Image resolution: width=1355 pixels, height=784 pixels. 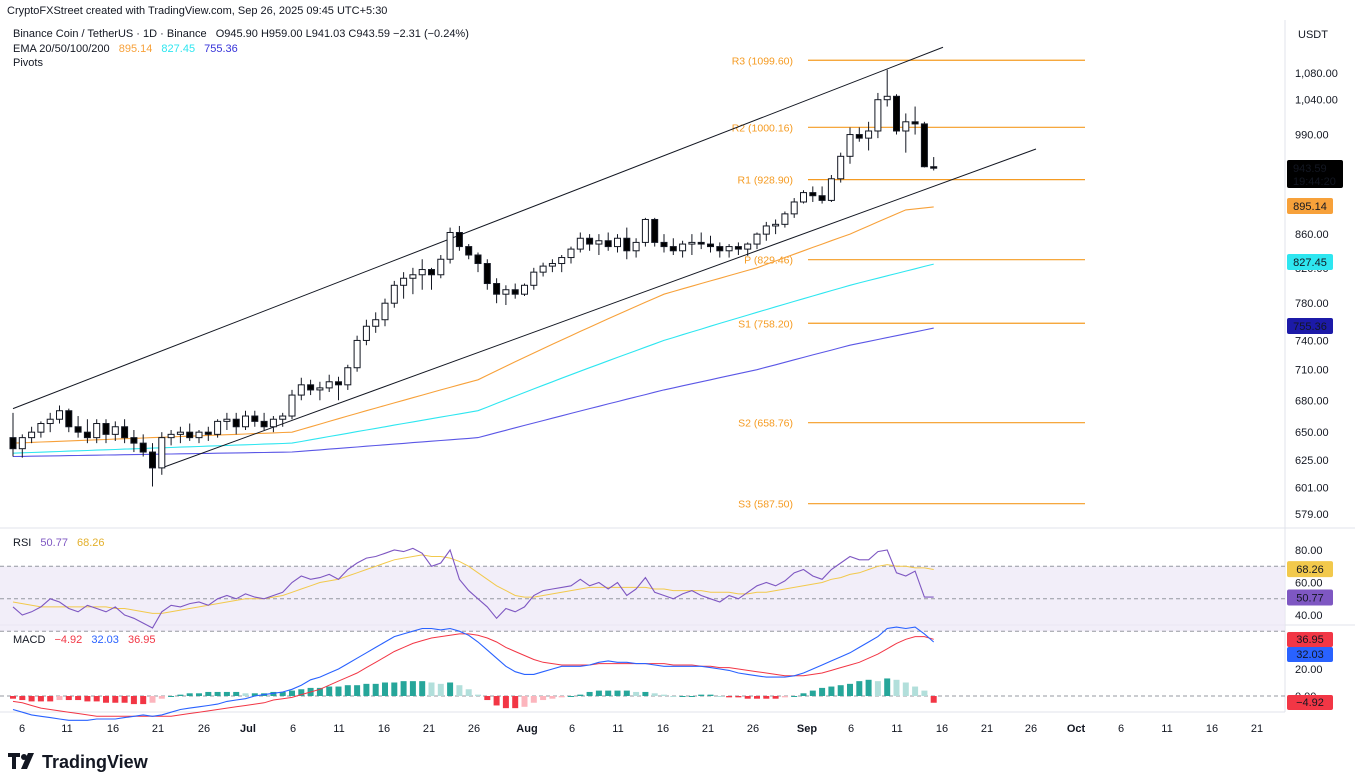 What do you see at coordinates (1310, 327) in the screenshot?
I see `ema200-badge: 755.36` at bounding box center [1310, 327].